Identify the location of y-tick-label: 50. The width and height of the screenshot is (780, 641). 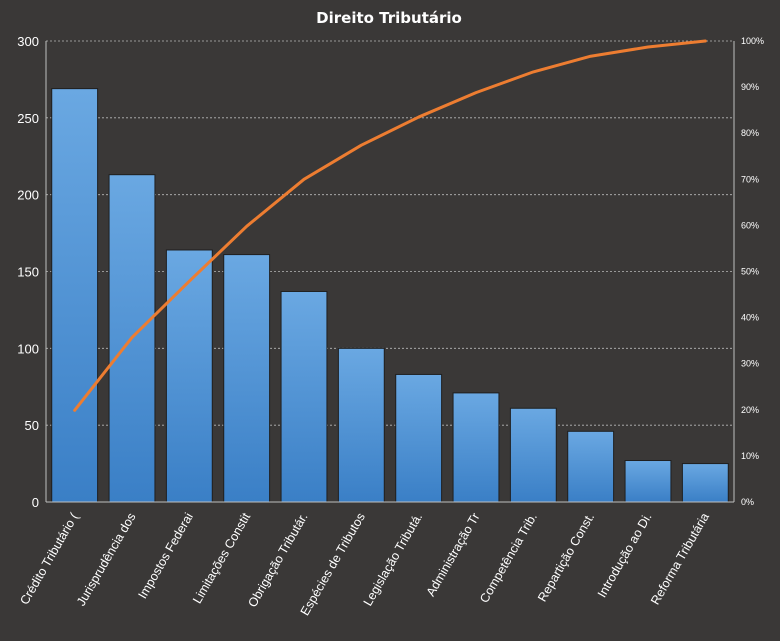
(32, 425).